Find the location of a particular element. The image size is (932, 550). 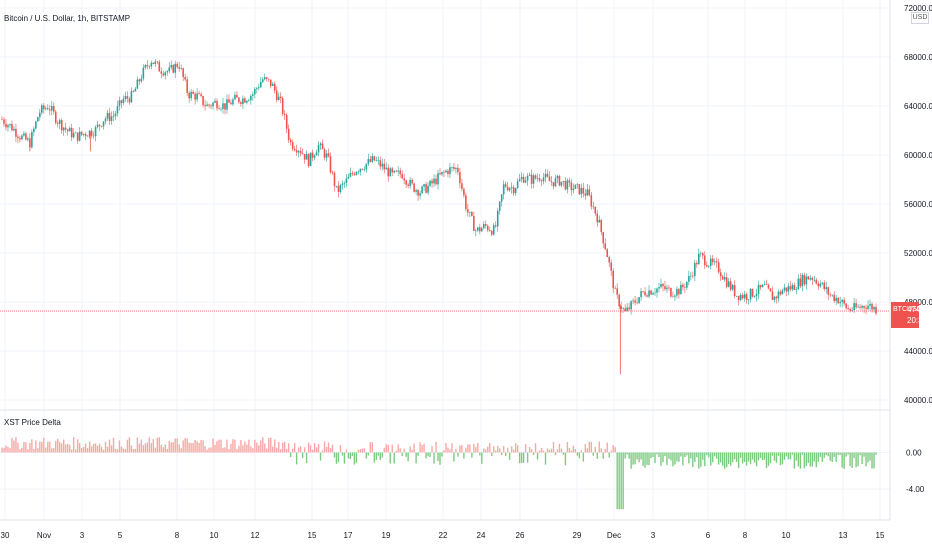

time-tick-label: 3 is located at coordinates (82, 535).